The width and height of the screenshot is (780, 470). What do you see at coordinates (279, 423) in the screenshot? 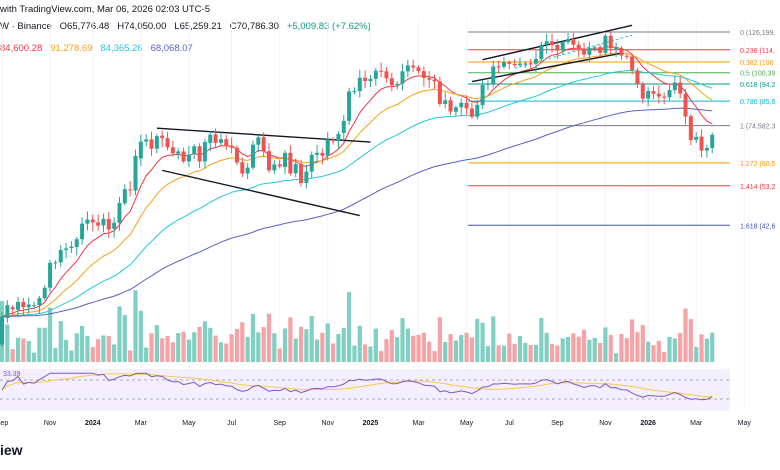
I see `x-tick-label: Sep` at bounding box center [279, 423].